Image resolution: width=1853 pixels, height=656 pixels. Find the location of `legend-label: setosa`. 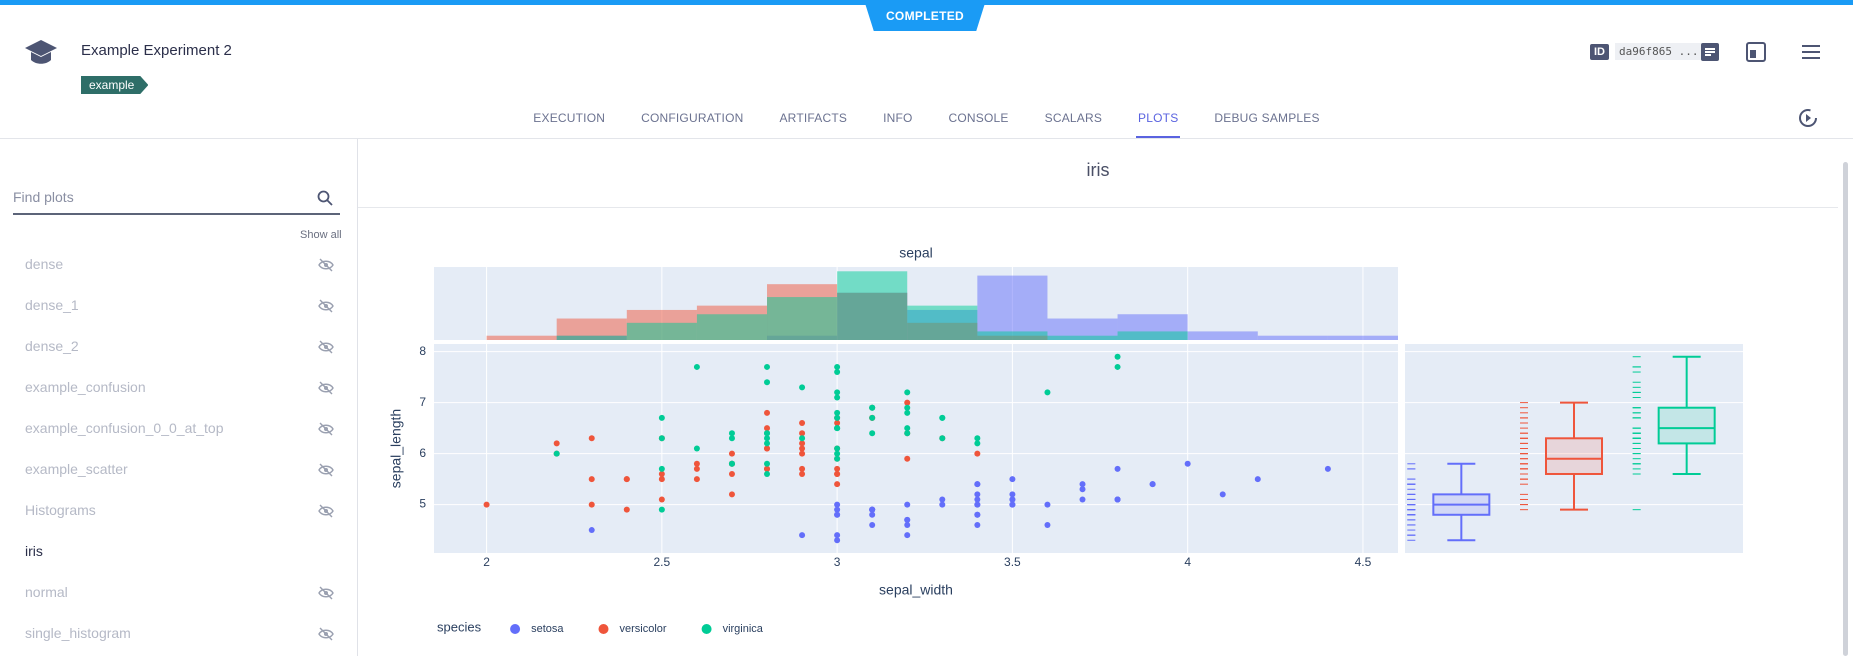

legend-label: setosa is located at coordinates (547, 629).